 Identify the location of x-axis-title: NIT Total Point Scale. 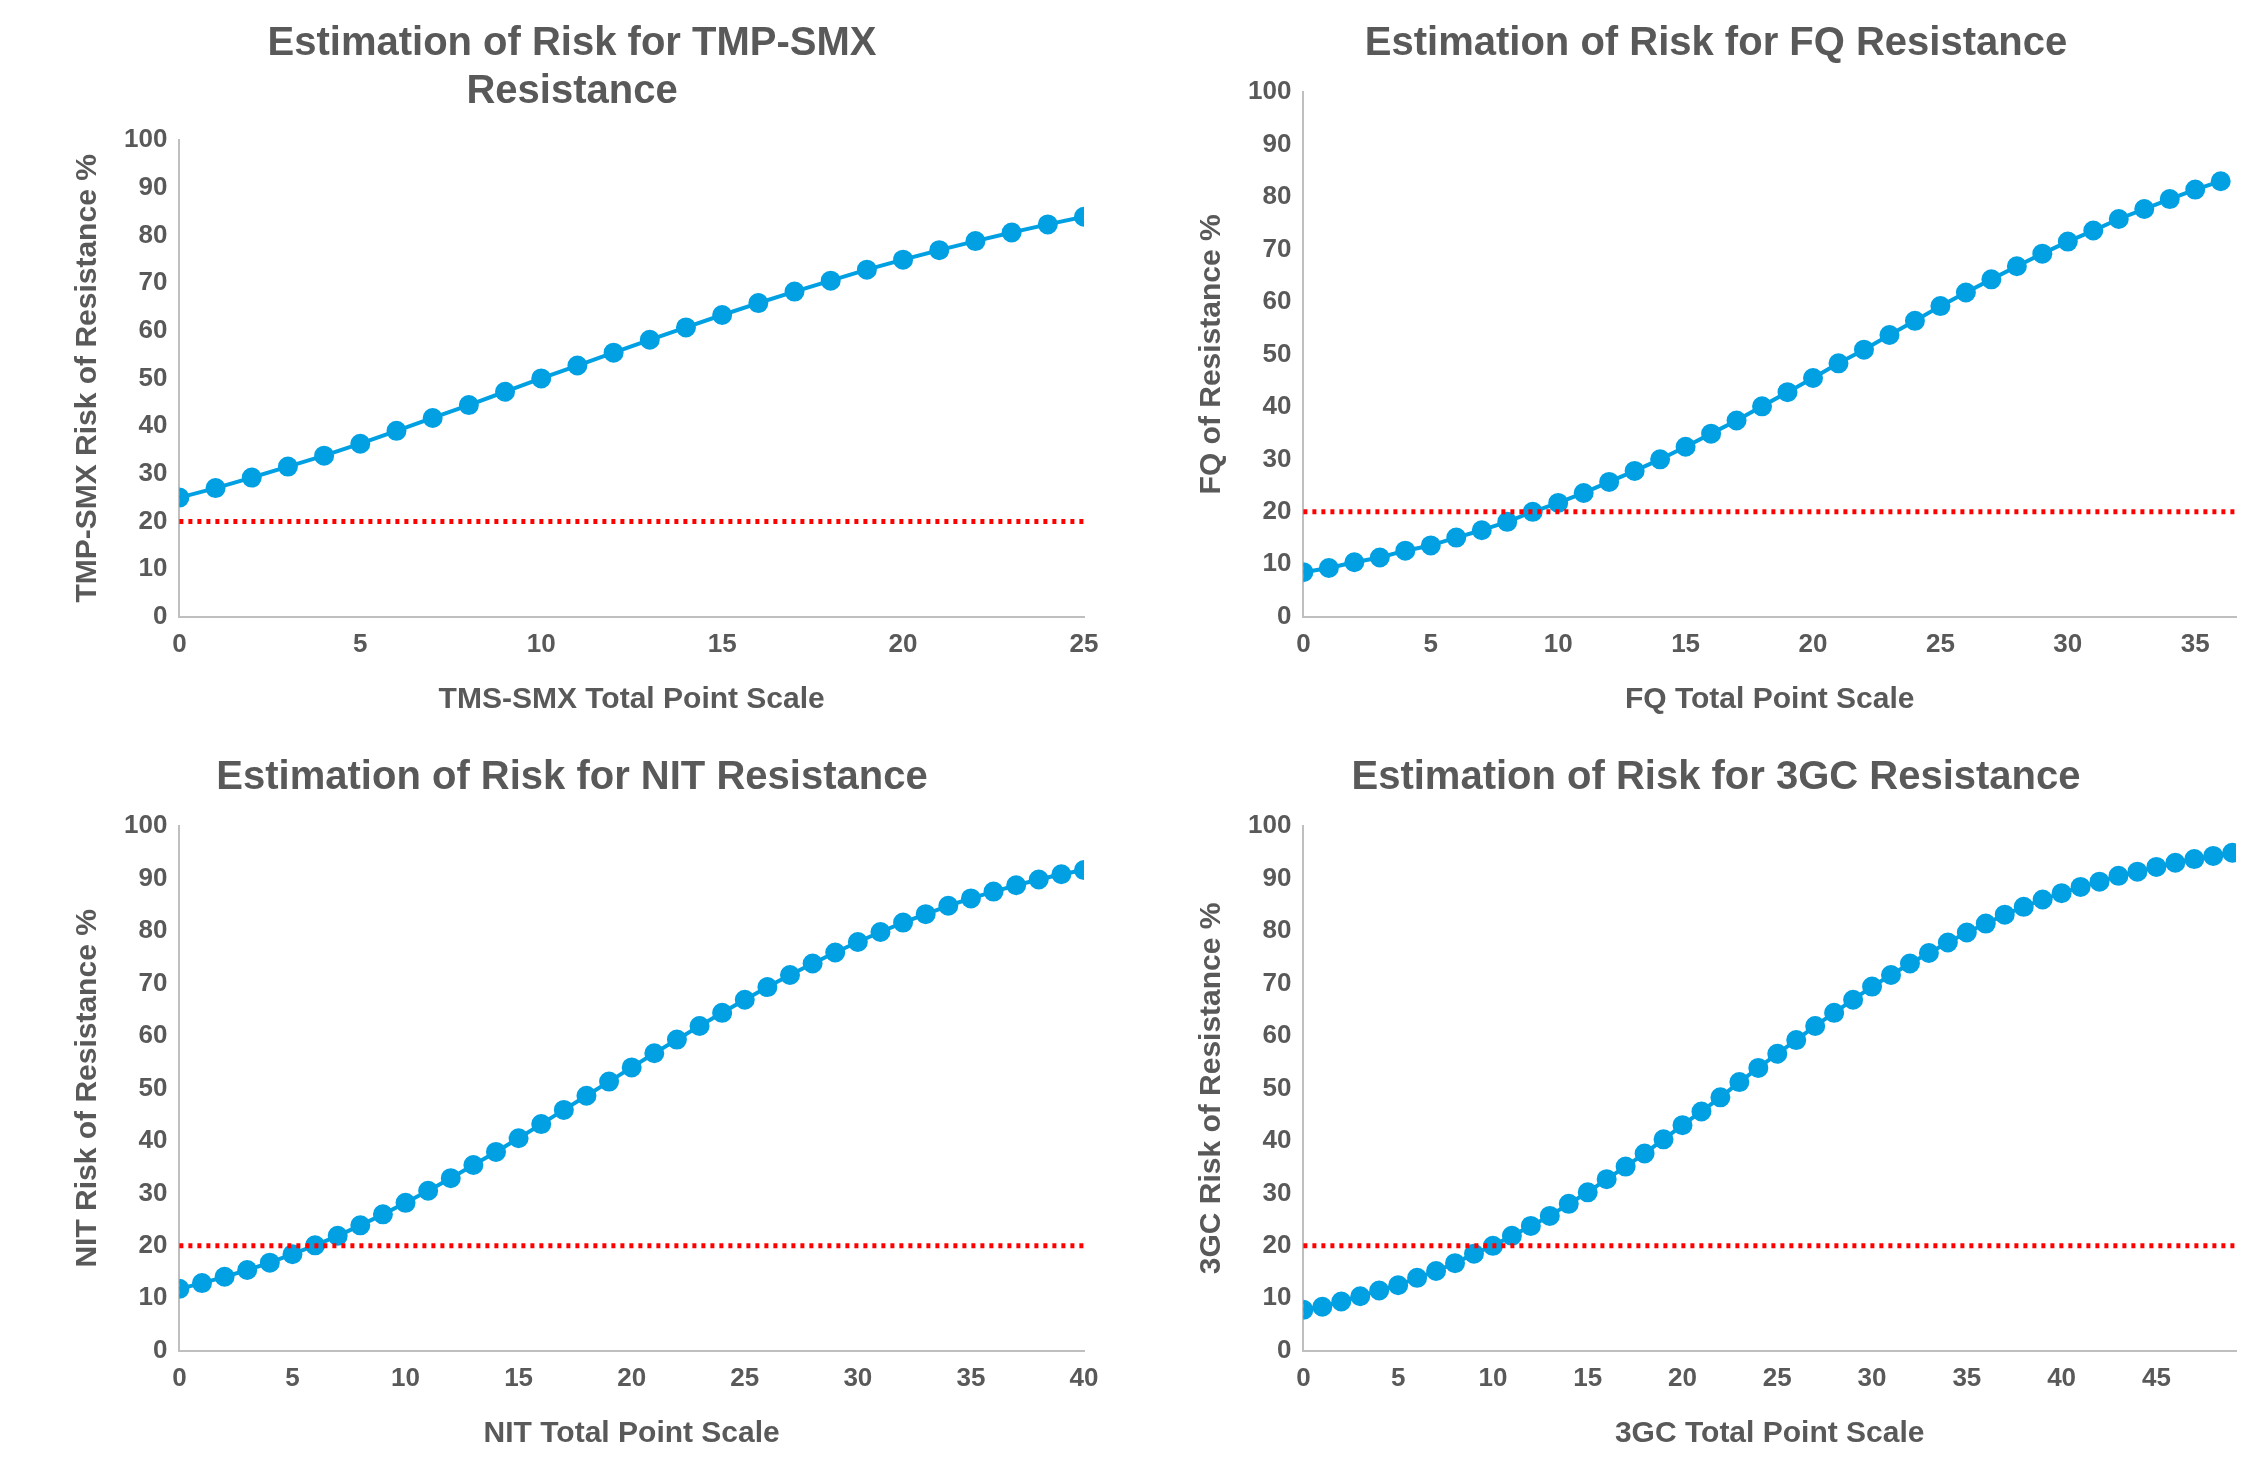
(631, 1432).